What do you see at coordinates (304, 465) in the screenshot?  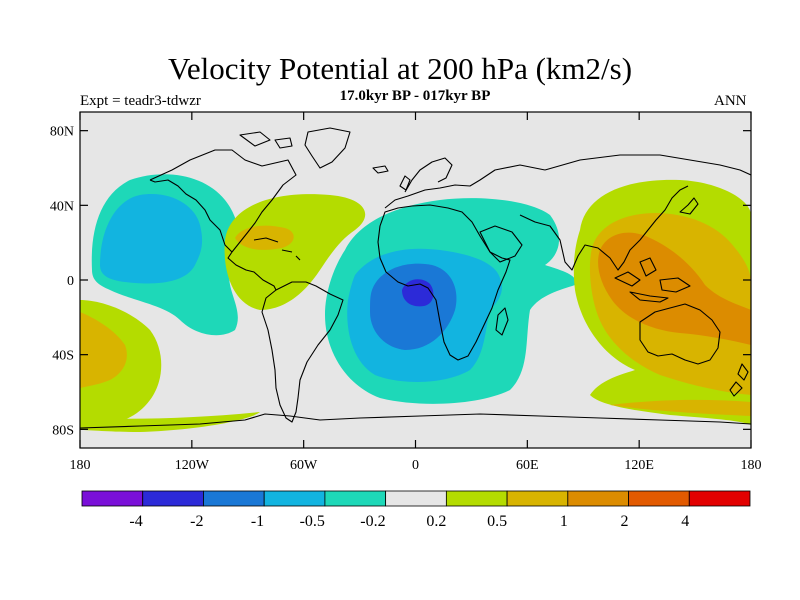 I see `lon-tick-label: 60W` at bounding box center [304, 465].